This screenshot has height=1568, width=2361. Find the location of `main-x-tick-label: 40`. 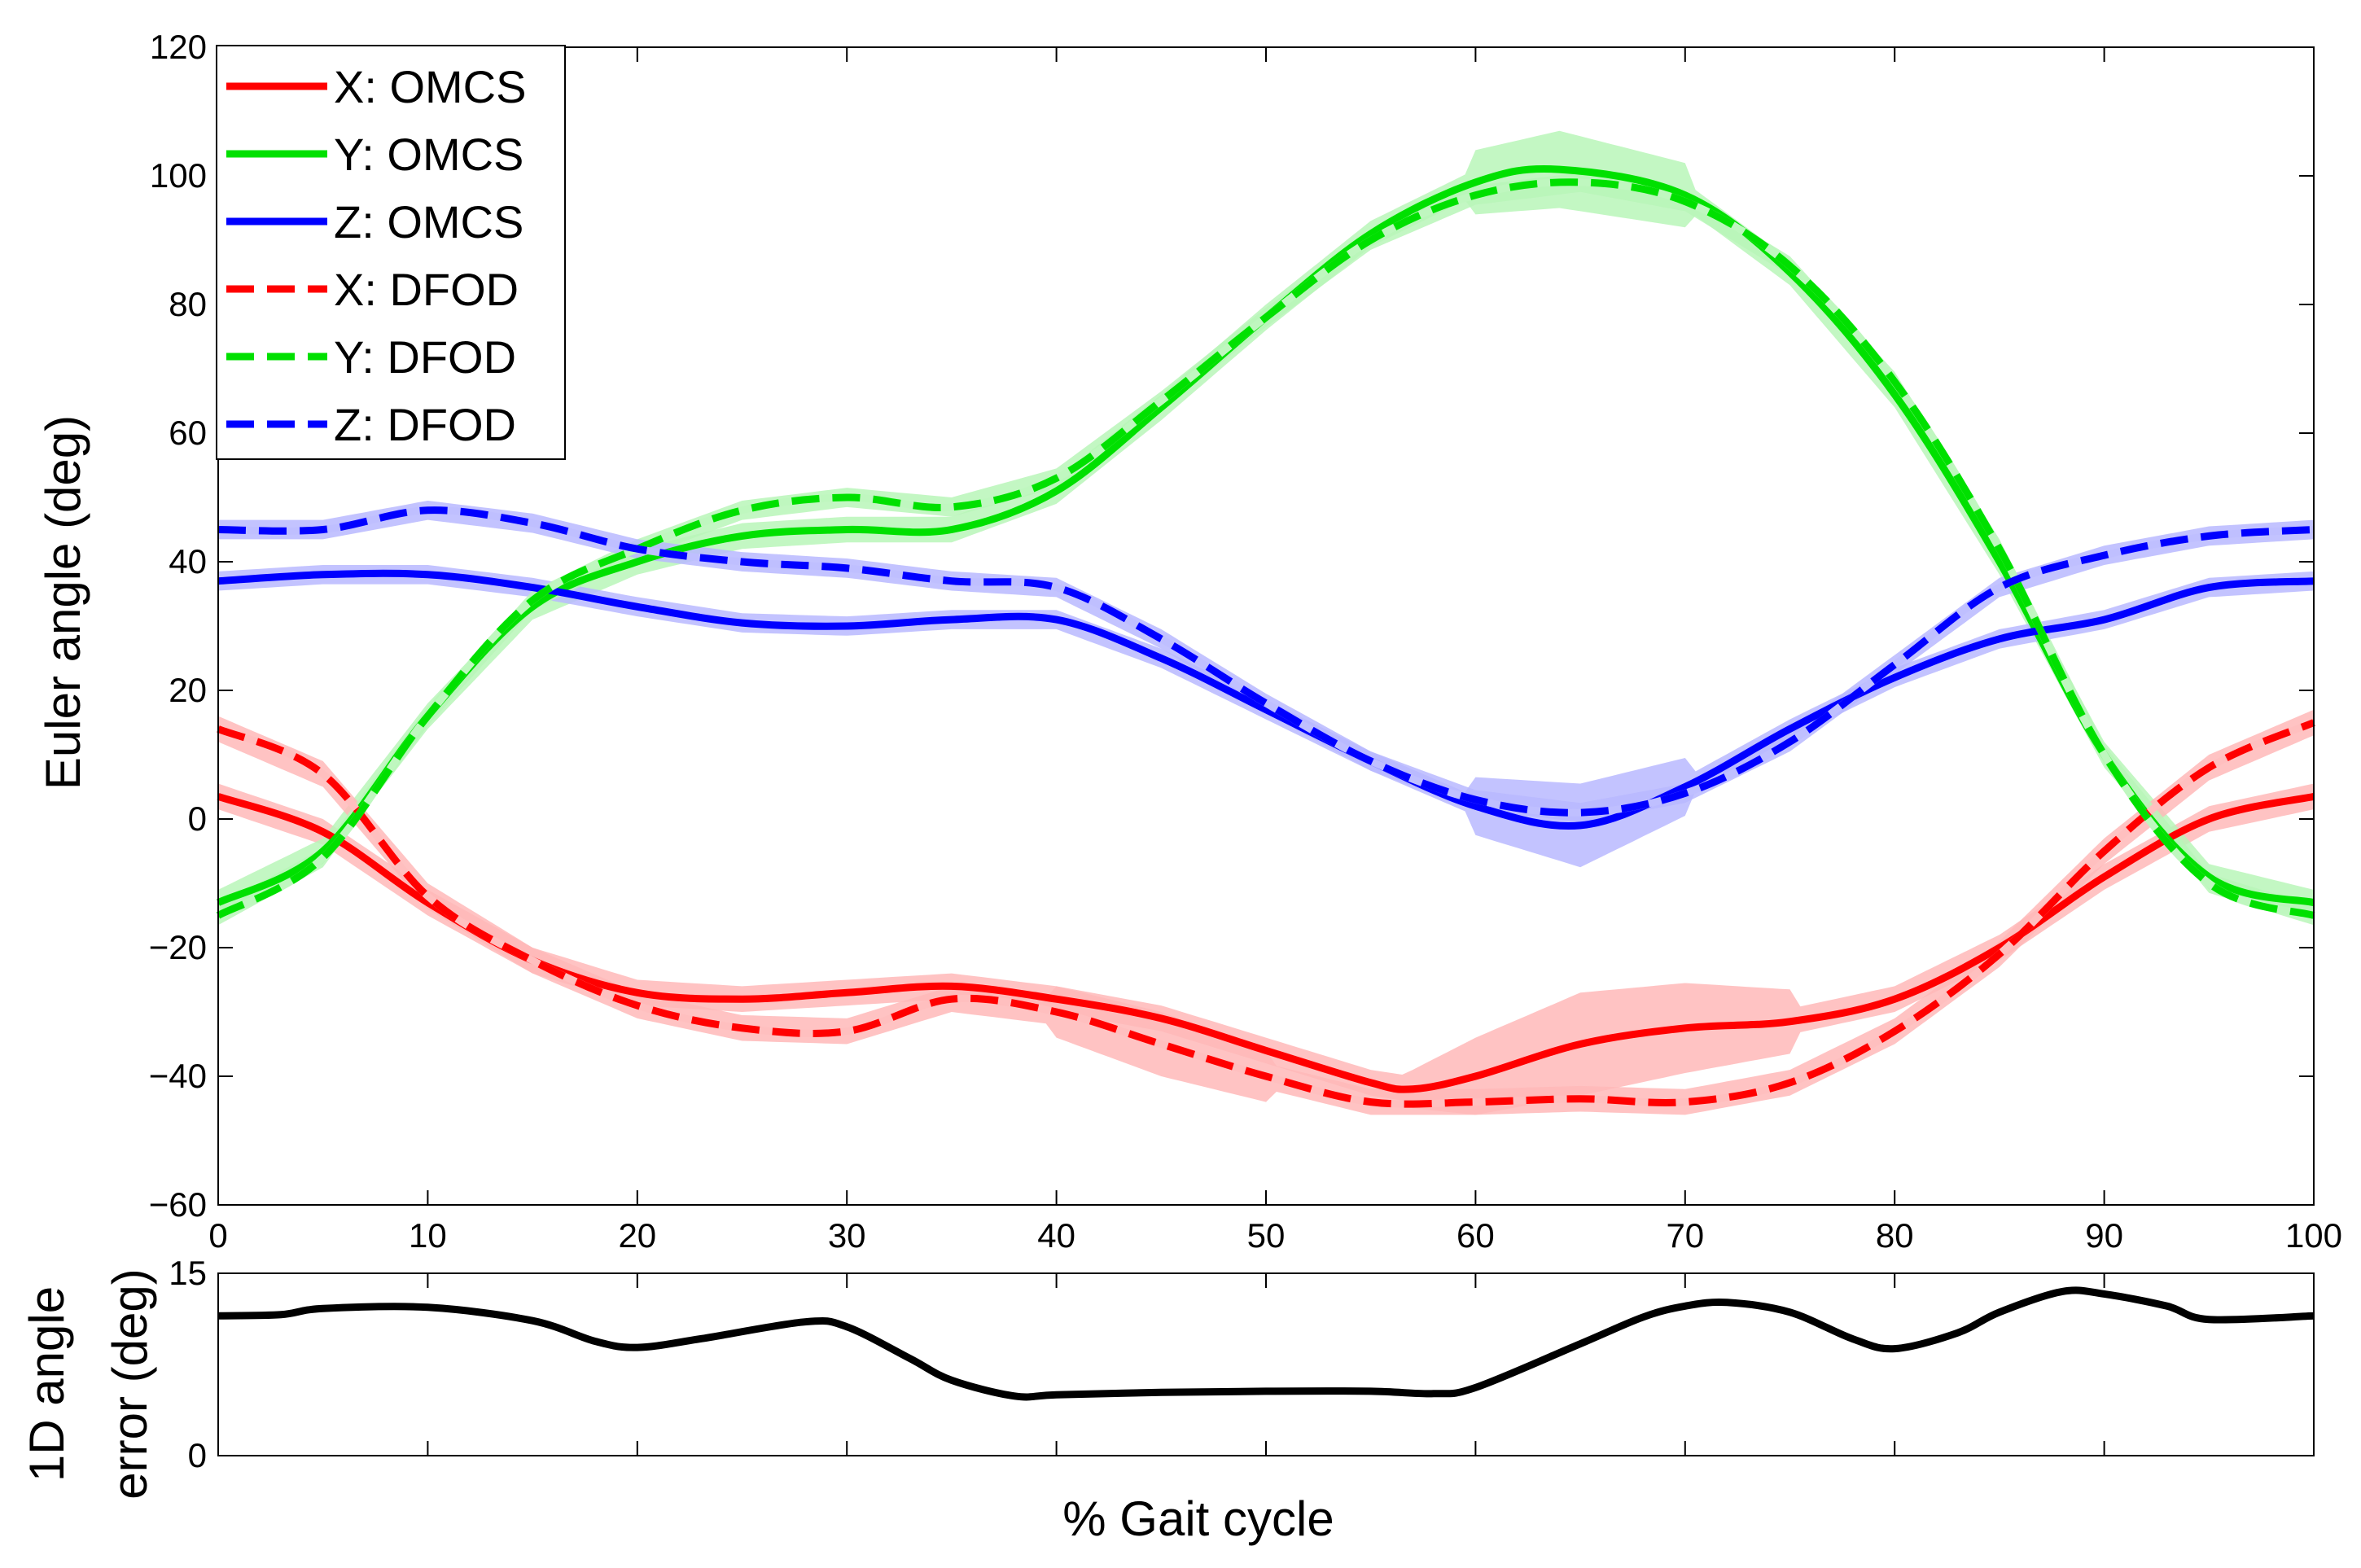

main-x-tick-label: 40 is located at coordinates (1056, 1236).